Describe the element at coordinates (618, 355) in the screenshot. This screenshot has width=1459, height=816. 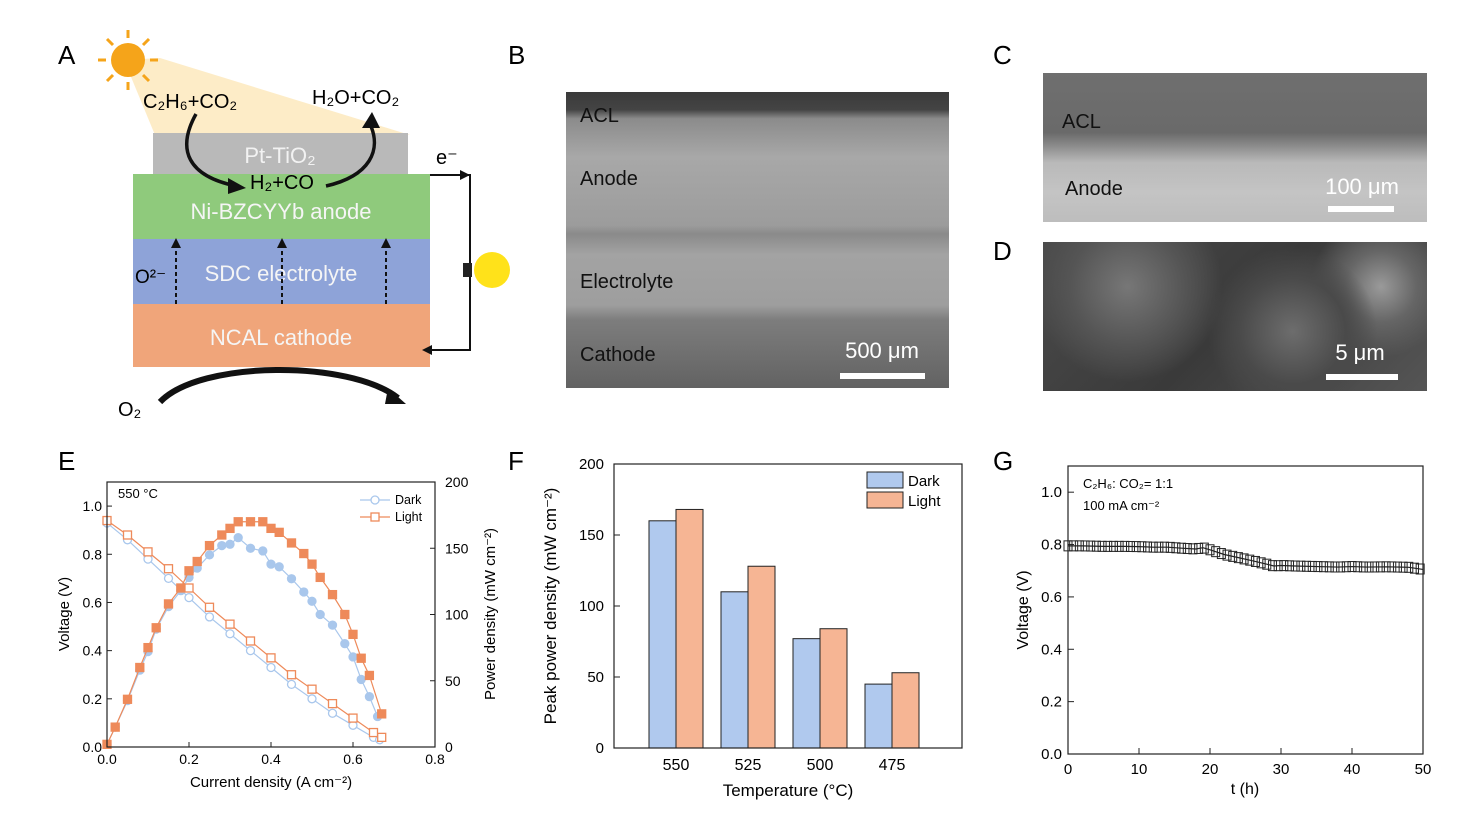
I see `sem-label-cathode: Cathode` at that location.